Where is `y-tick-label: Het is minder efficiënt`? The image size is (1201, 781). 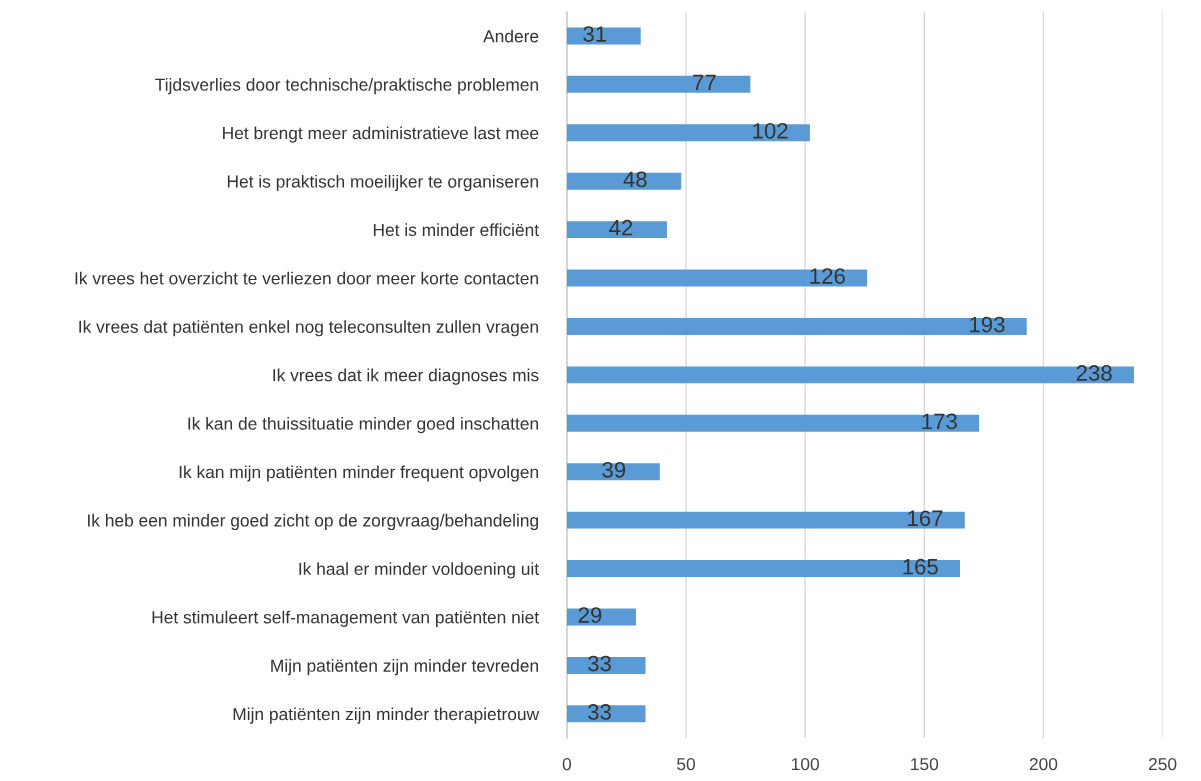 y-tick-label: Het is minder efficiënt is located at coordinates (456, 230).